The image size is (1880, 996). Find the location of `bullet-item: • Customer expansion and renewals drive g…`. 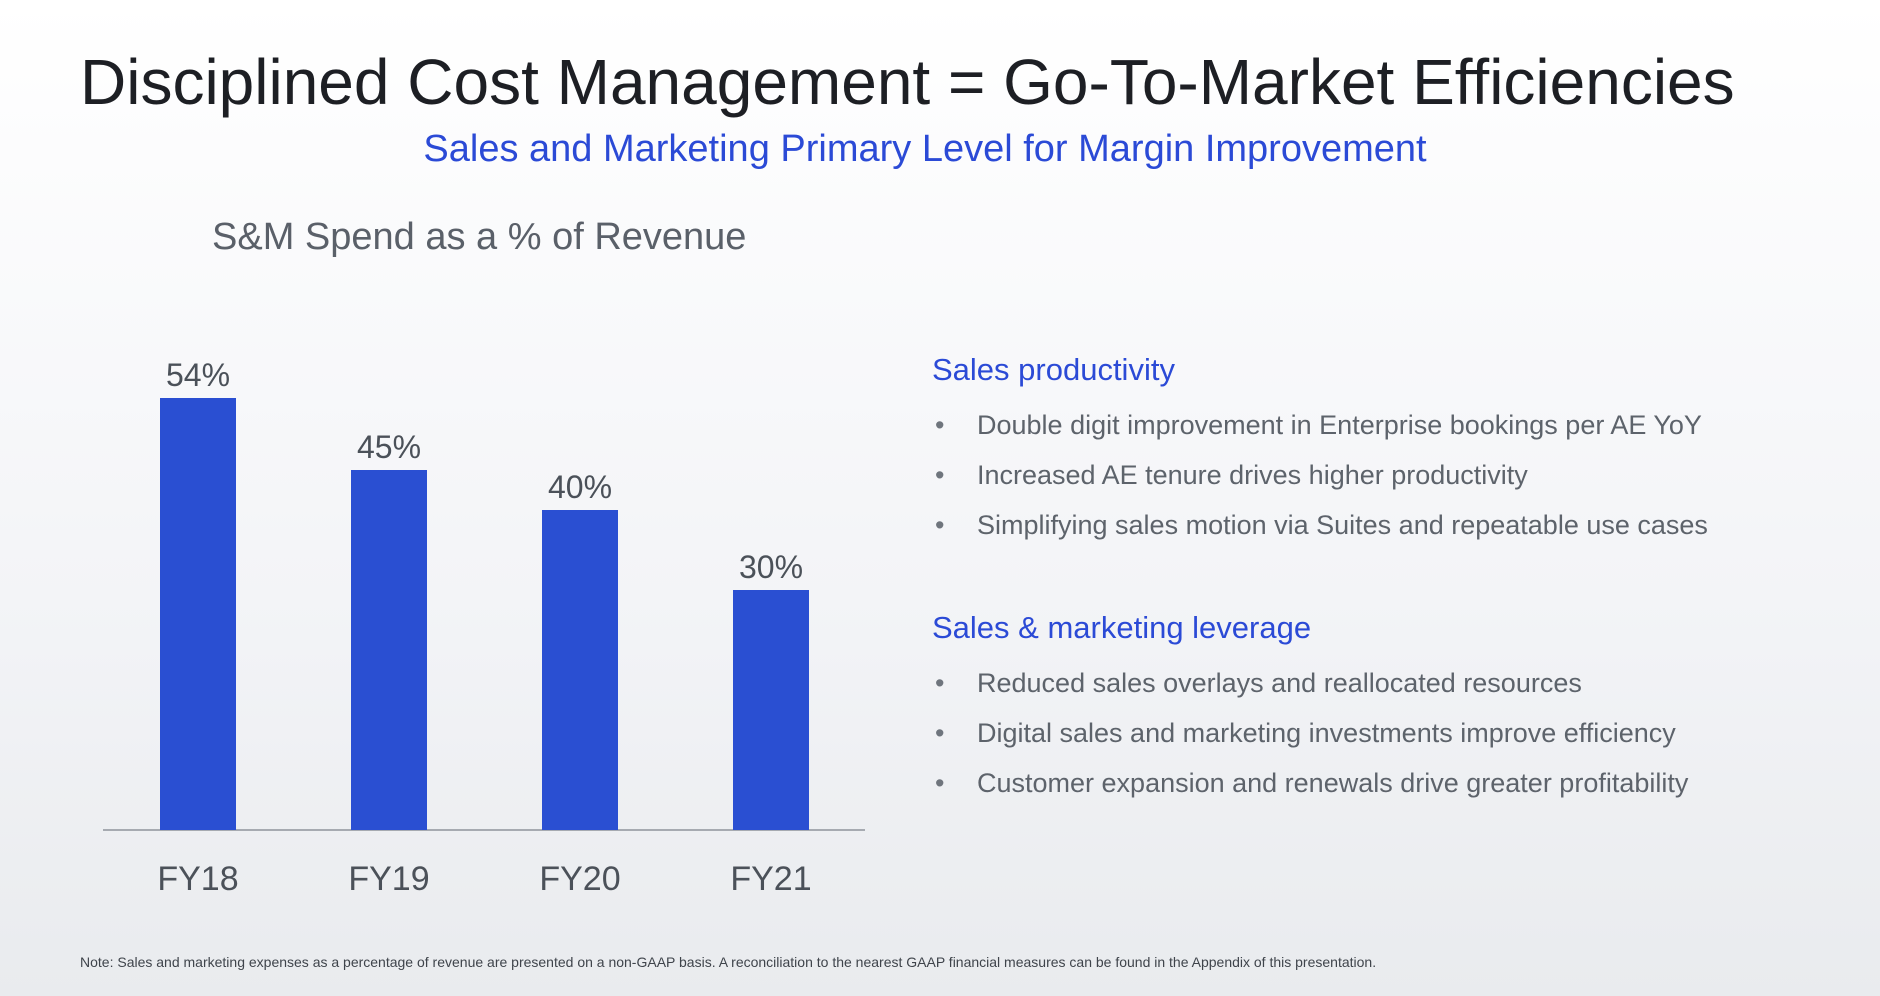

bullet-item: • Customer expansion and renewals drive g… is located at coordinates (1382, 783).